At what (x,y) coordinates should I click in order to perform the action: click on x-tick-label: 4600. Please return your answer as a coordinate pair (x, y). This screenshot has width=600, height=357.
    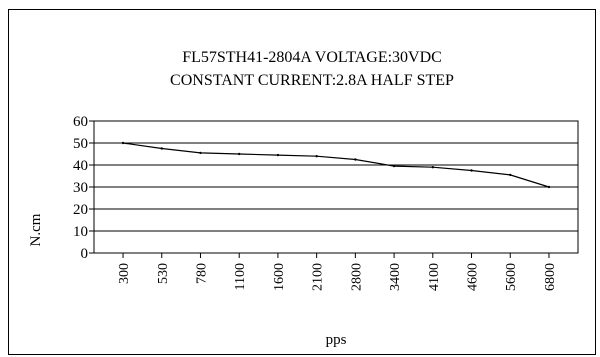
    Looking at the image, I should click on (473, 277).